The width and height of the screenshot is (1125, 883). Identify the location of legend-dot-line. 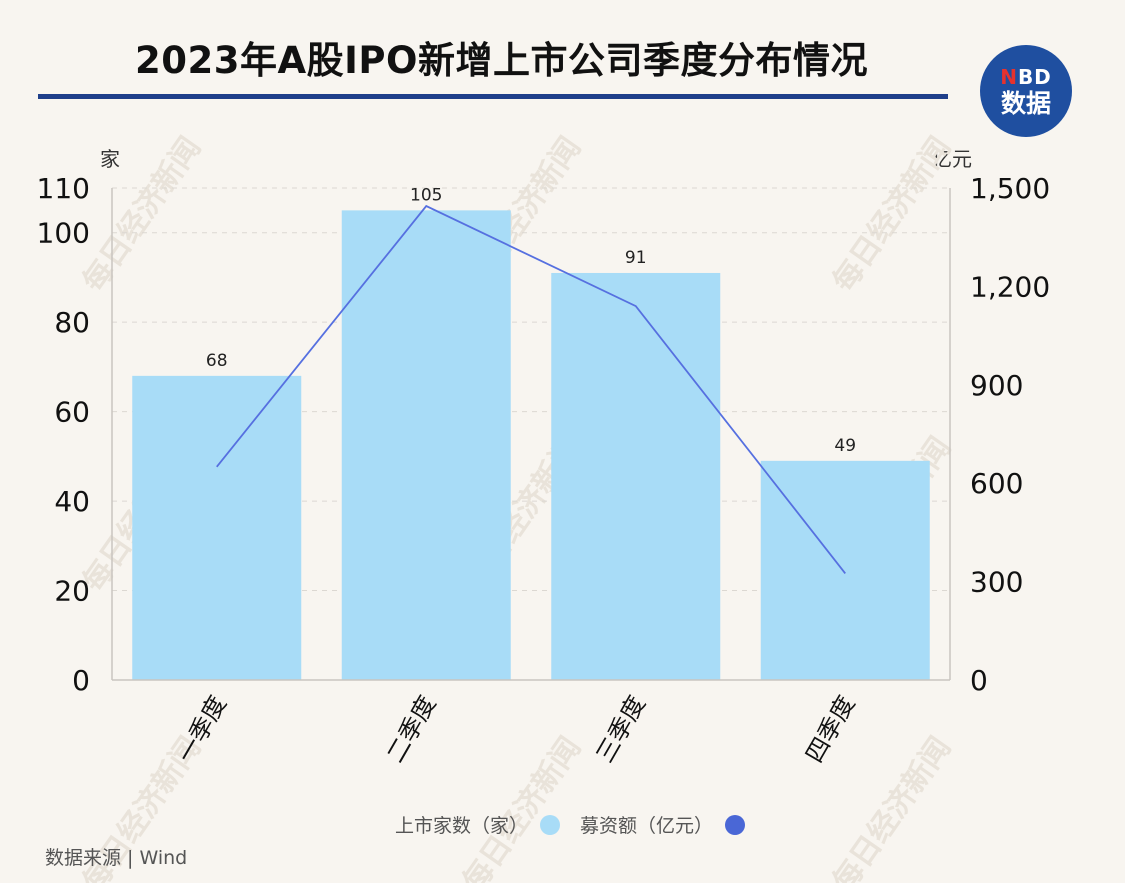
(735, 824).